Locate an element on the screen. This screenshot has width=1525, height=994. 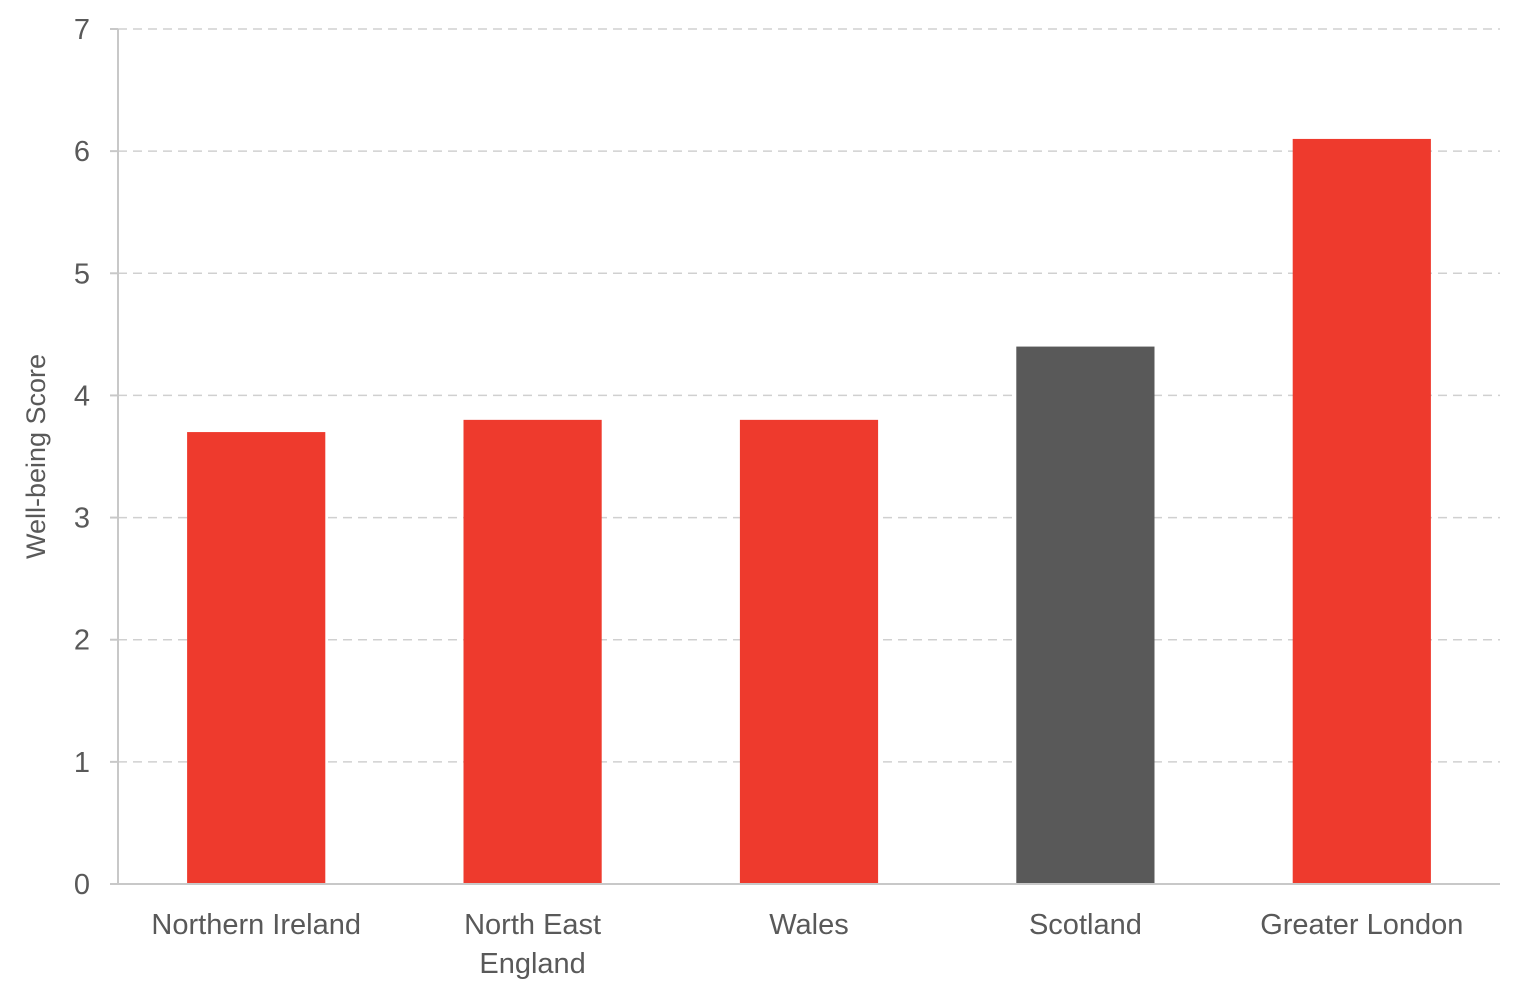
x-tick-label: Greater London is located at coordinates (1361, 925).